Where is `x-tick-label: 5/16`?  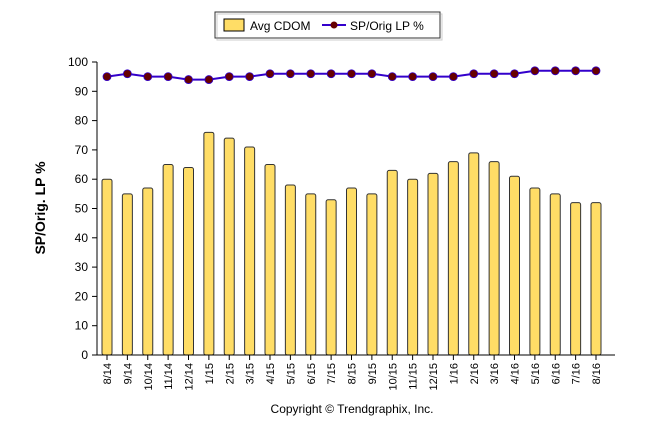 x-tick-label: 5/16 is located at coordinates (536, 373).